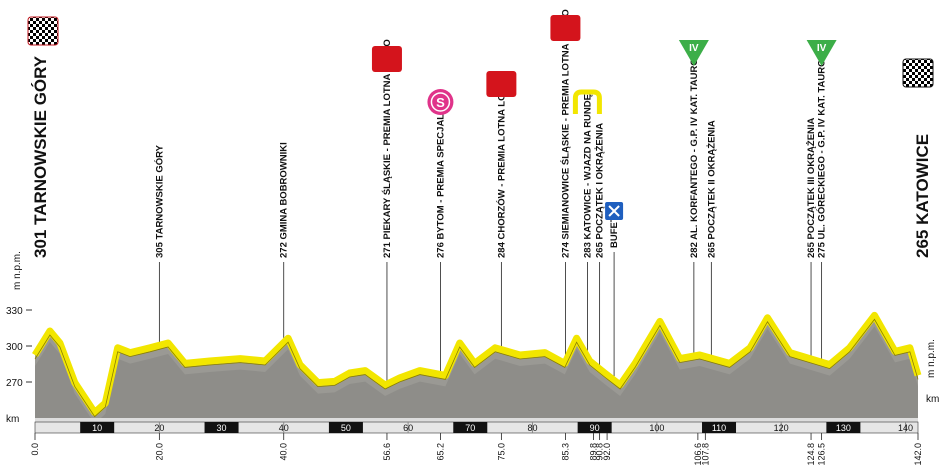  Describe the element at coordinates (811, 454) in the screenshot. I see `km-marker-label: 124.8` at that location.